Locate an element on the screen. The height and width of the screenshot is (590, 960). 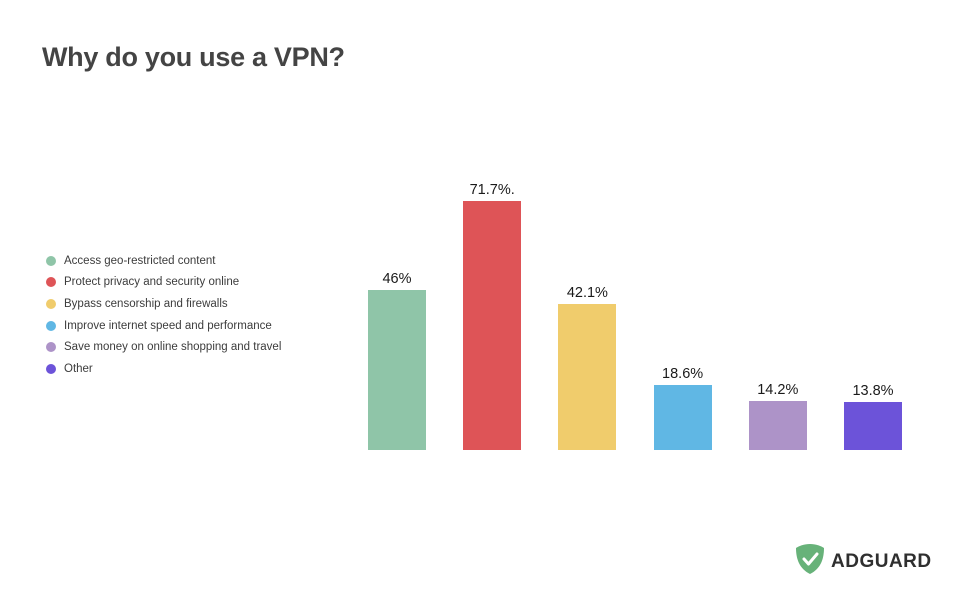
legend-item: Improve internet speed and performance is located at coordinates (163, 326).